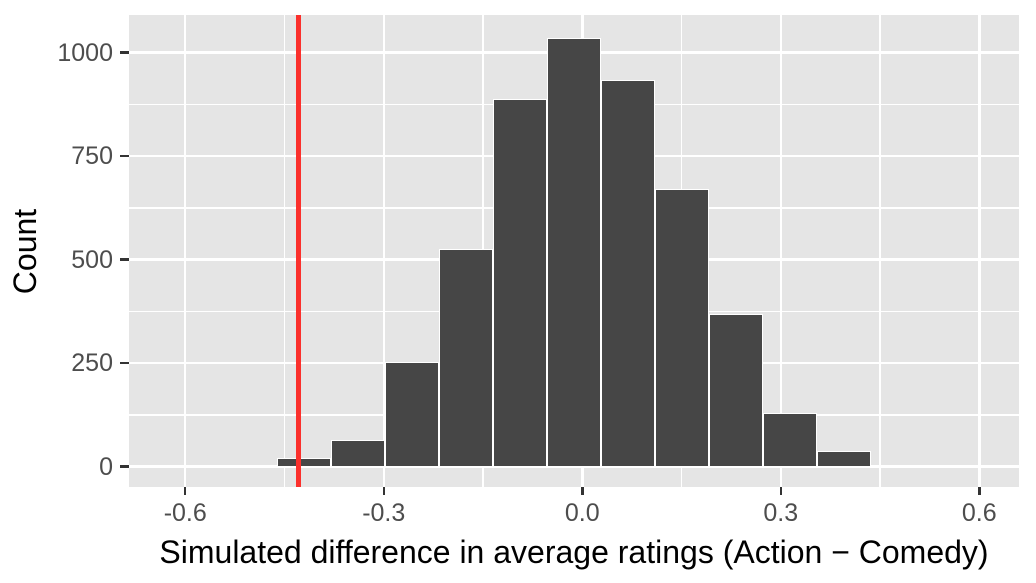  What do you see at coordinates (92, 259) in the screenshot?
I see `y-tick-label: 500` at bounding box center [92, 259].